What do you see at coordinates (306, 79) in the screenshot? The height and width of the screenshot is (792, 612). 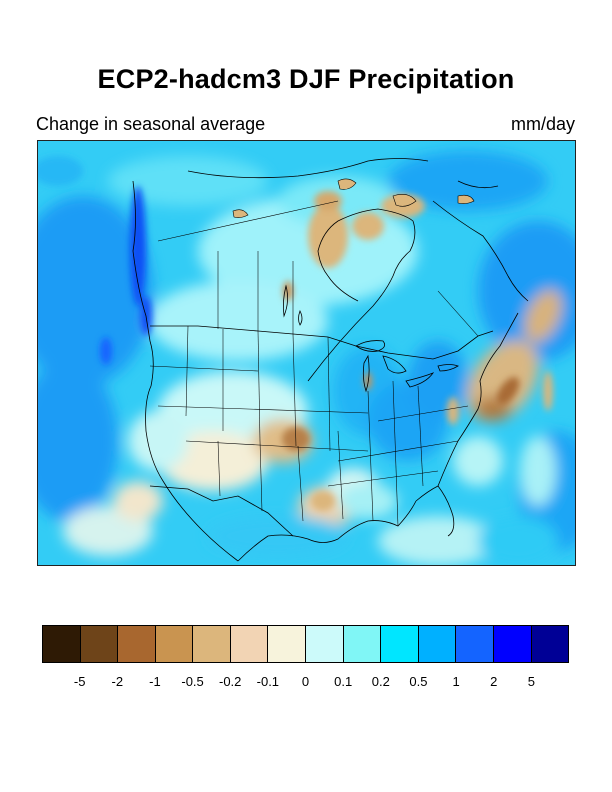 I see `page-title: ECP2-hadcm3 DJF Precipitation` at bounding box center [306, 79].